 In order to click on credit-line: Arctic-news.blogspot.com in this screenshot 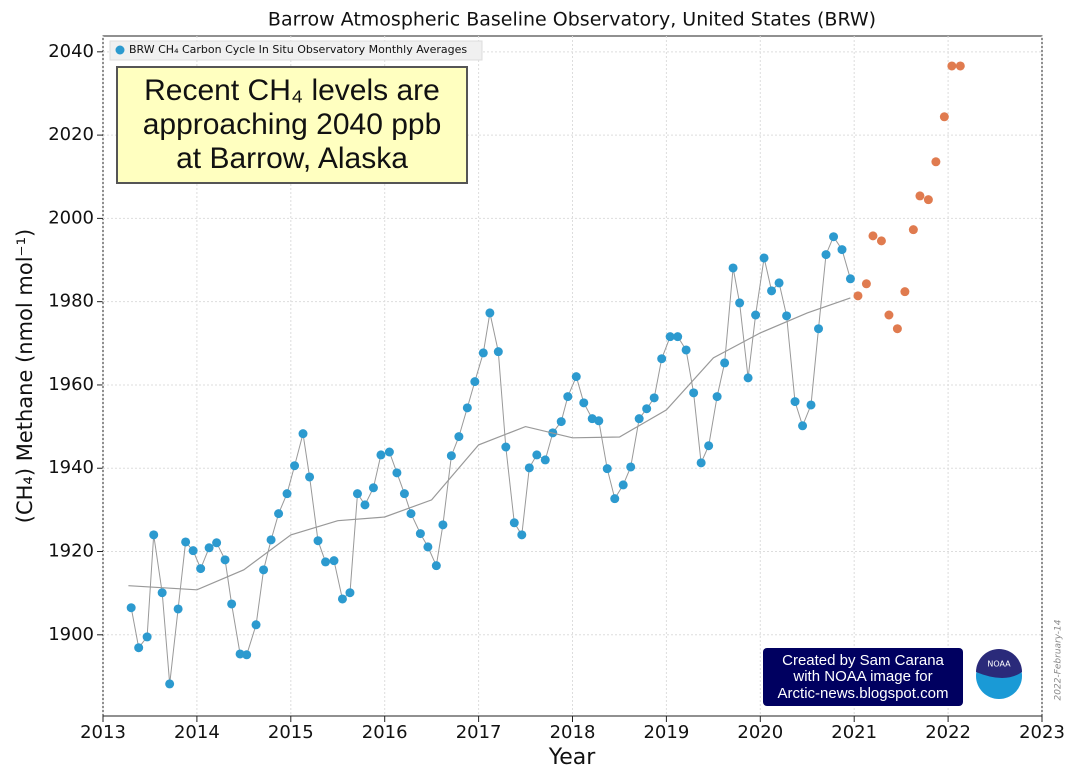, I will do `click(863, 693)`.